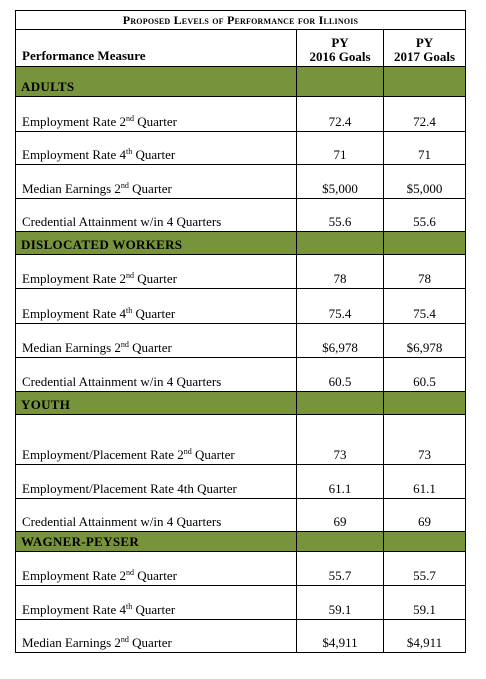 The width and height of the screenshot is (486, 679). Describe the element at coordinates (241, 271) in the screenshot. I see `table-row: Employment Rate 2nd Quarter 78 78` at that location.